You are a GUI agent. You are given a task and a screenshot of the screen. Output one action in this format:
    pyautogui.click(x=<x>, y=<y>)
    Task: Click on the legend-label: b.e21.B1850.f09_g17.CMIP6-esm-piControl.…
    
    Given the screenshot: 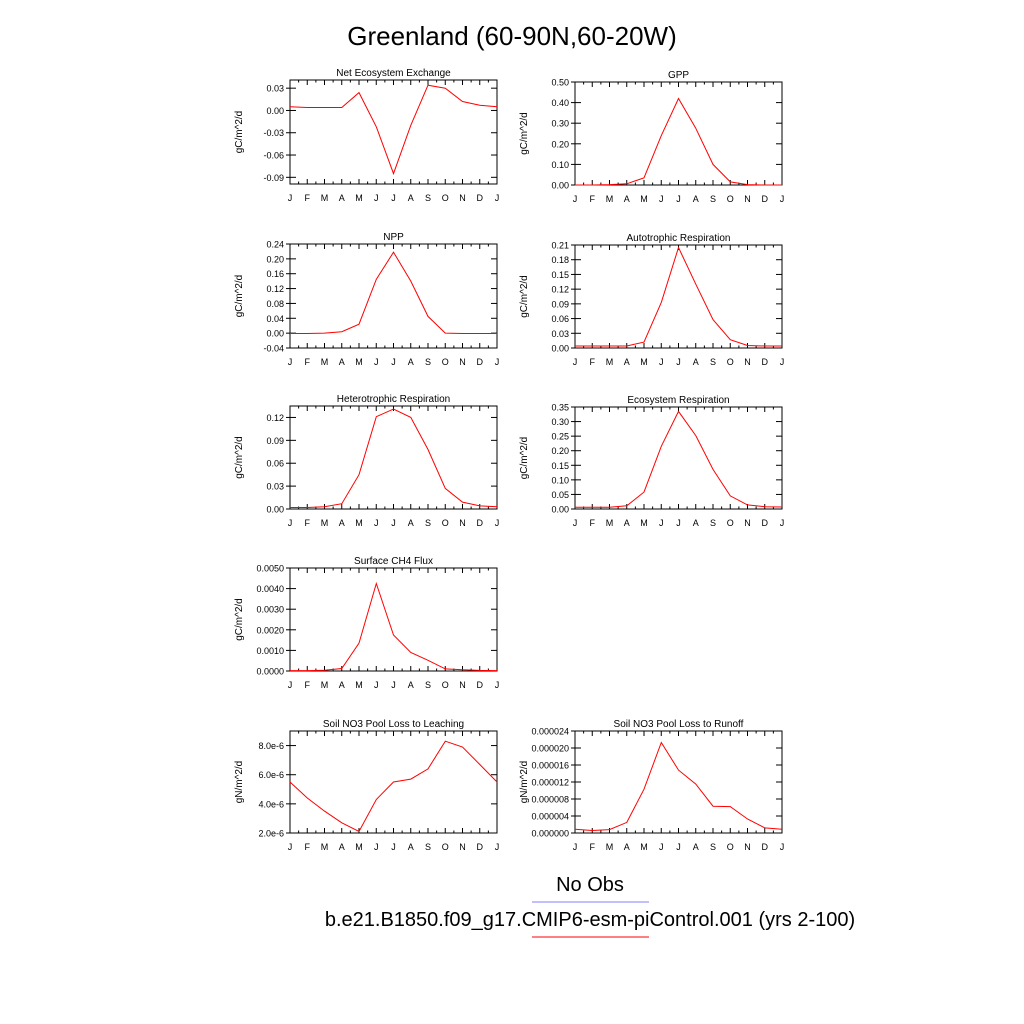 What is the action you would take?
    pyautogui.click(x=590, y=920)
    